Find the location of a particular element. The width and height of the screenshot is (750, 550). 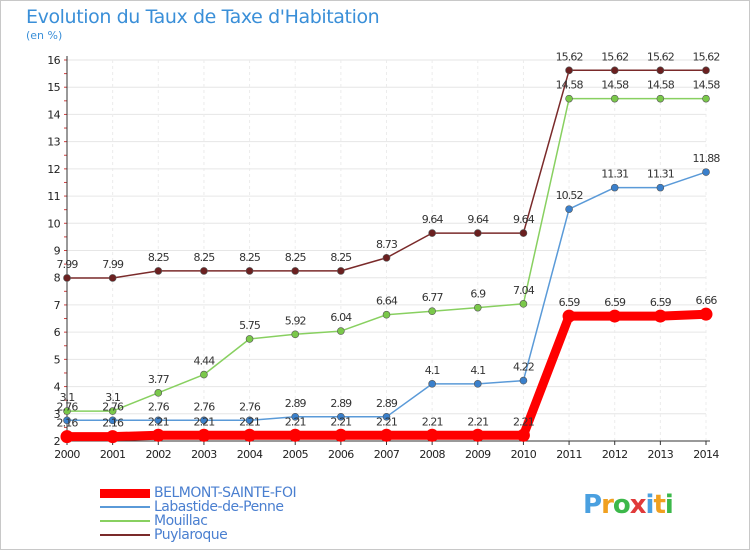

y-tick-label: 8 is located at coordinates (57, 278).